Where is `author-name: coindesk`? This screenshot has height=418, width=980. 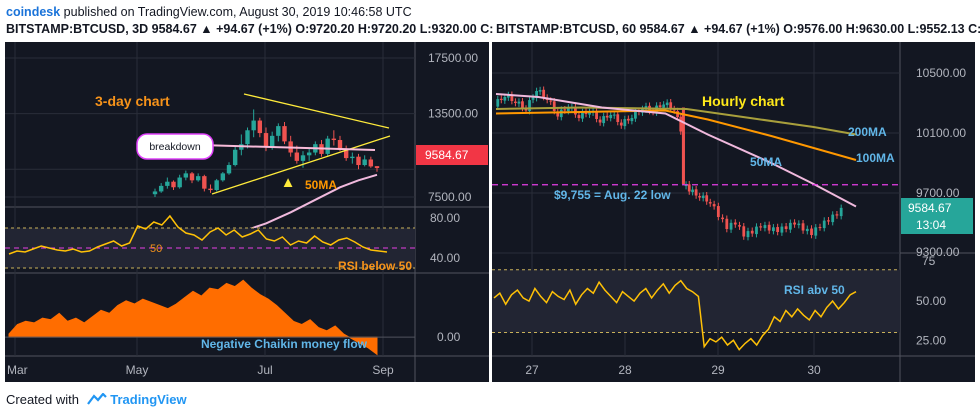
author-name: coindesk is located at coordinates (33, 12).